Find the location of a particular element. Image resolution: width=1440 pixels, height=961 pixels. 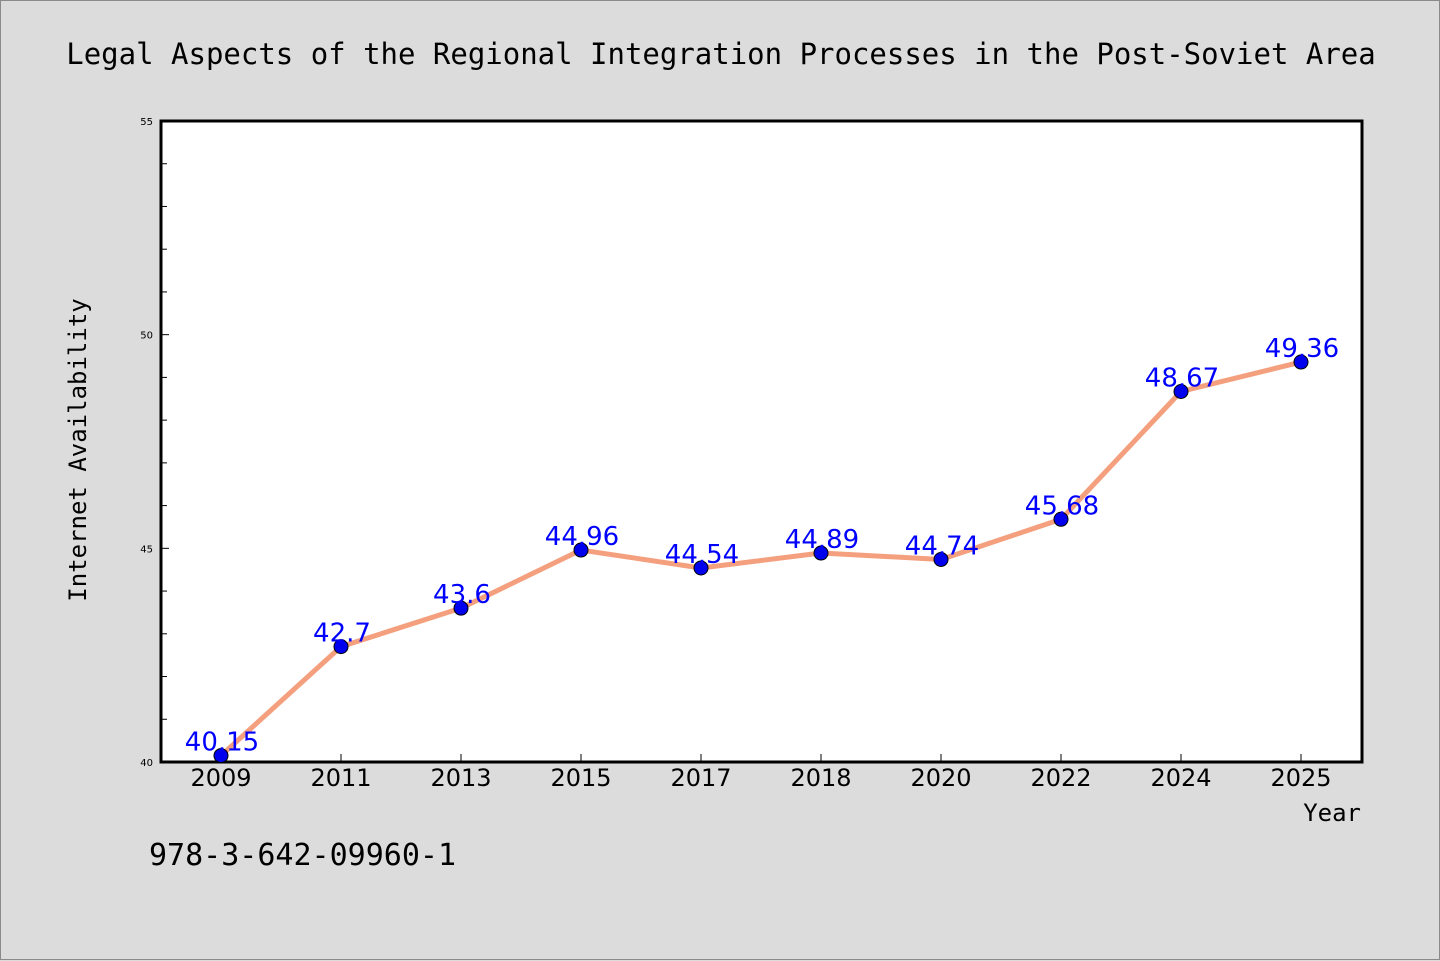

data-label: 40.15 is located at coordinates (222, 743).